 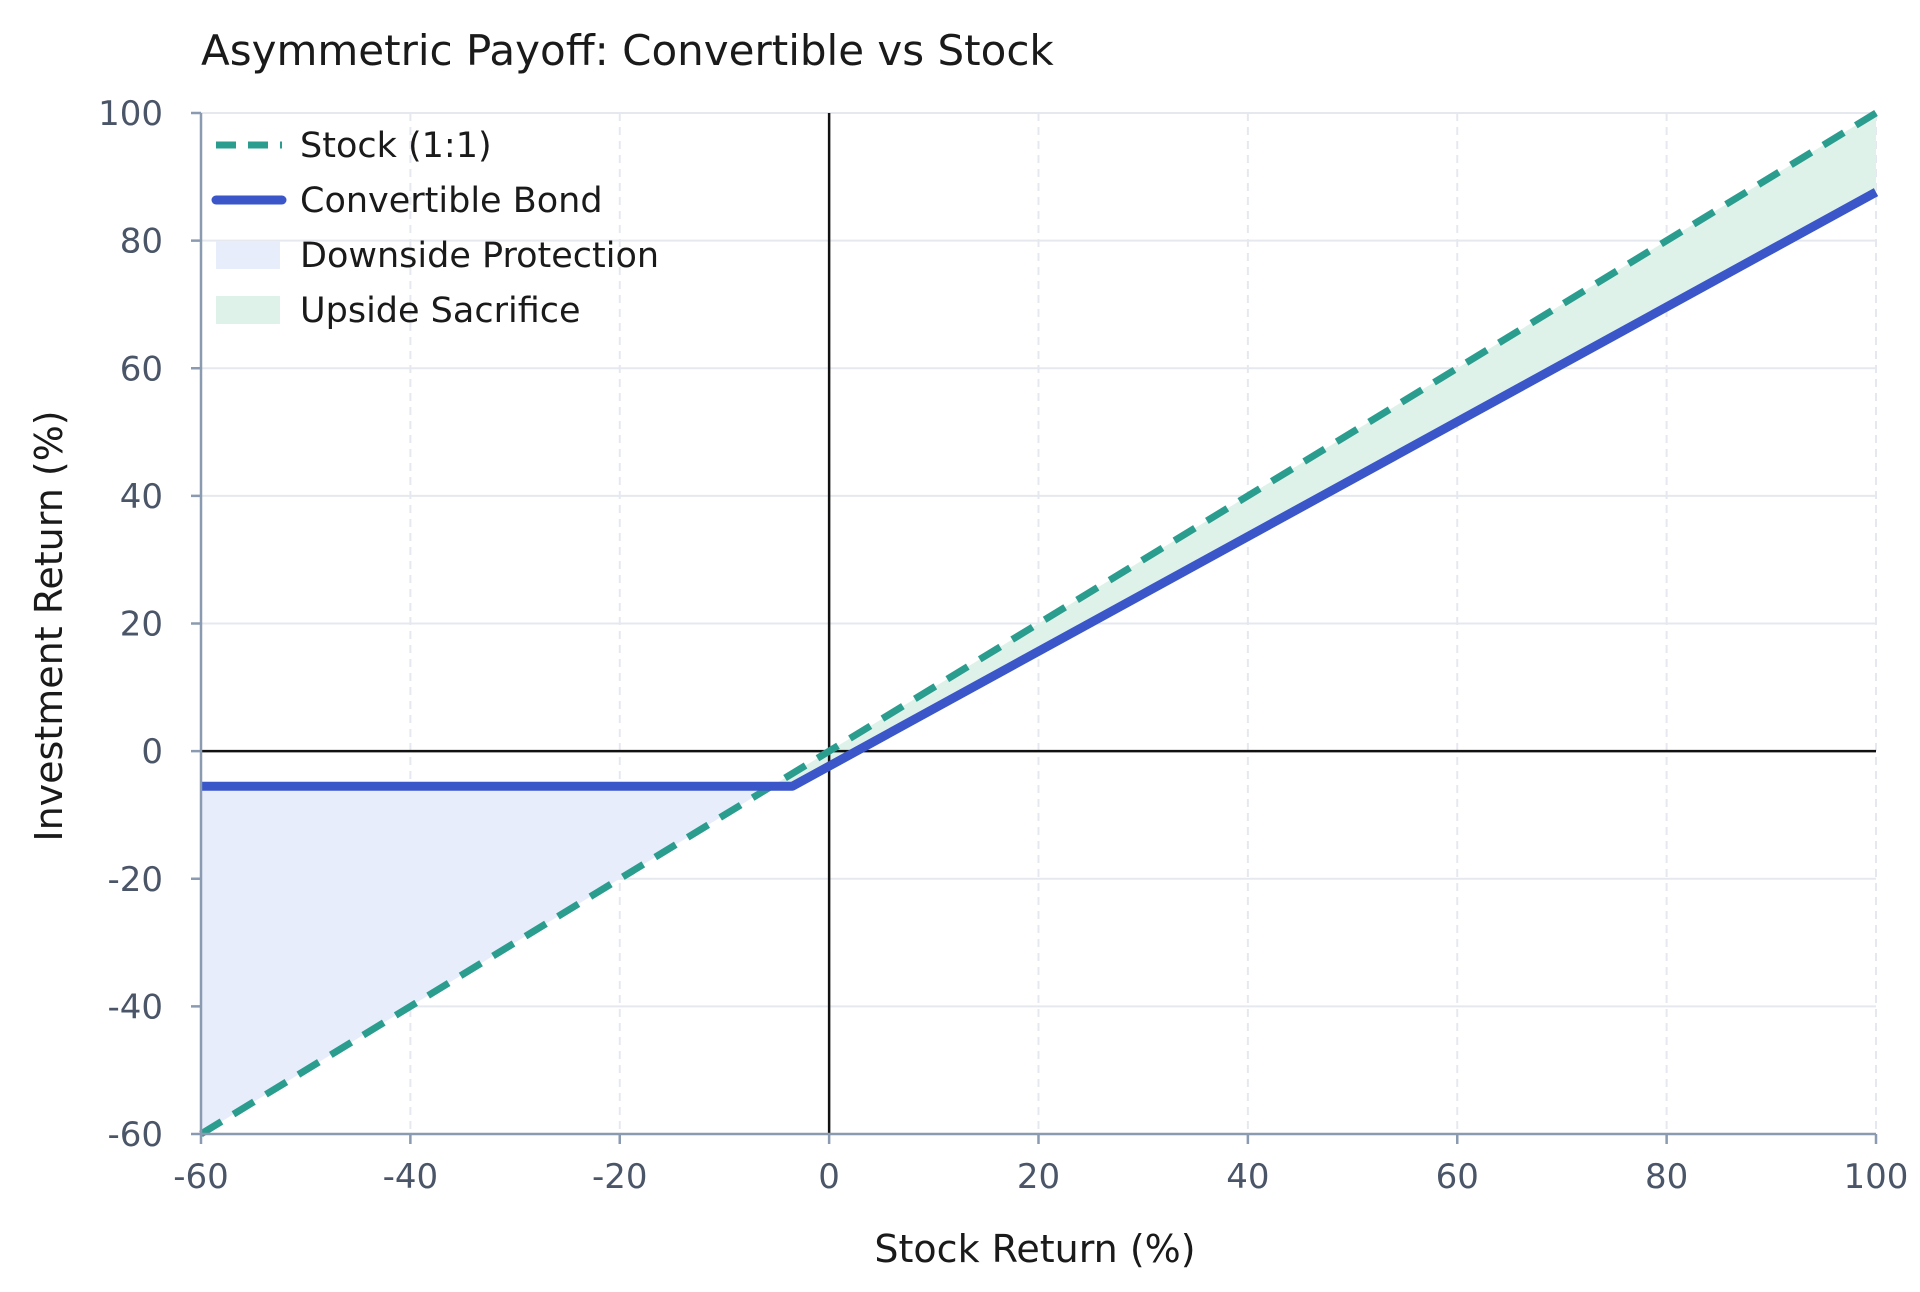 What do you see at coordinates (1876, 1177) in the screenshot?
I see `x-tick-label: 100` at bounding box center [1876, 1177].